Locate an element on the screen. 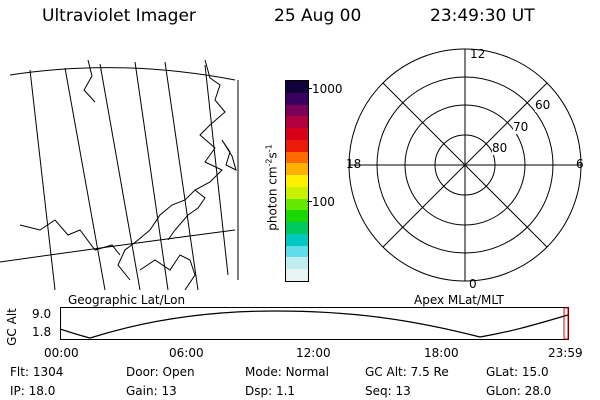  orbit-altitude-curve is located at coordinates (314, 324).